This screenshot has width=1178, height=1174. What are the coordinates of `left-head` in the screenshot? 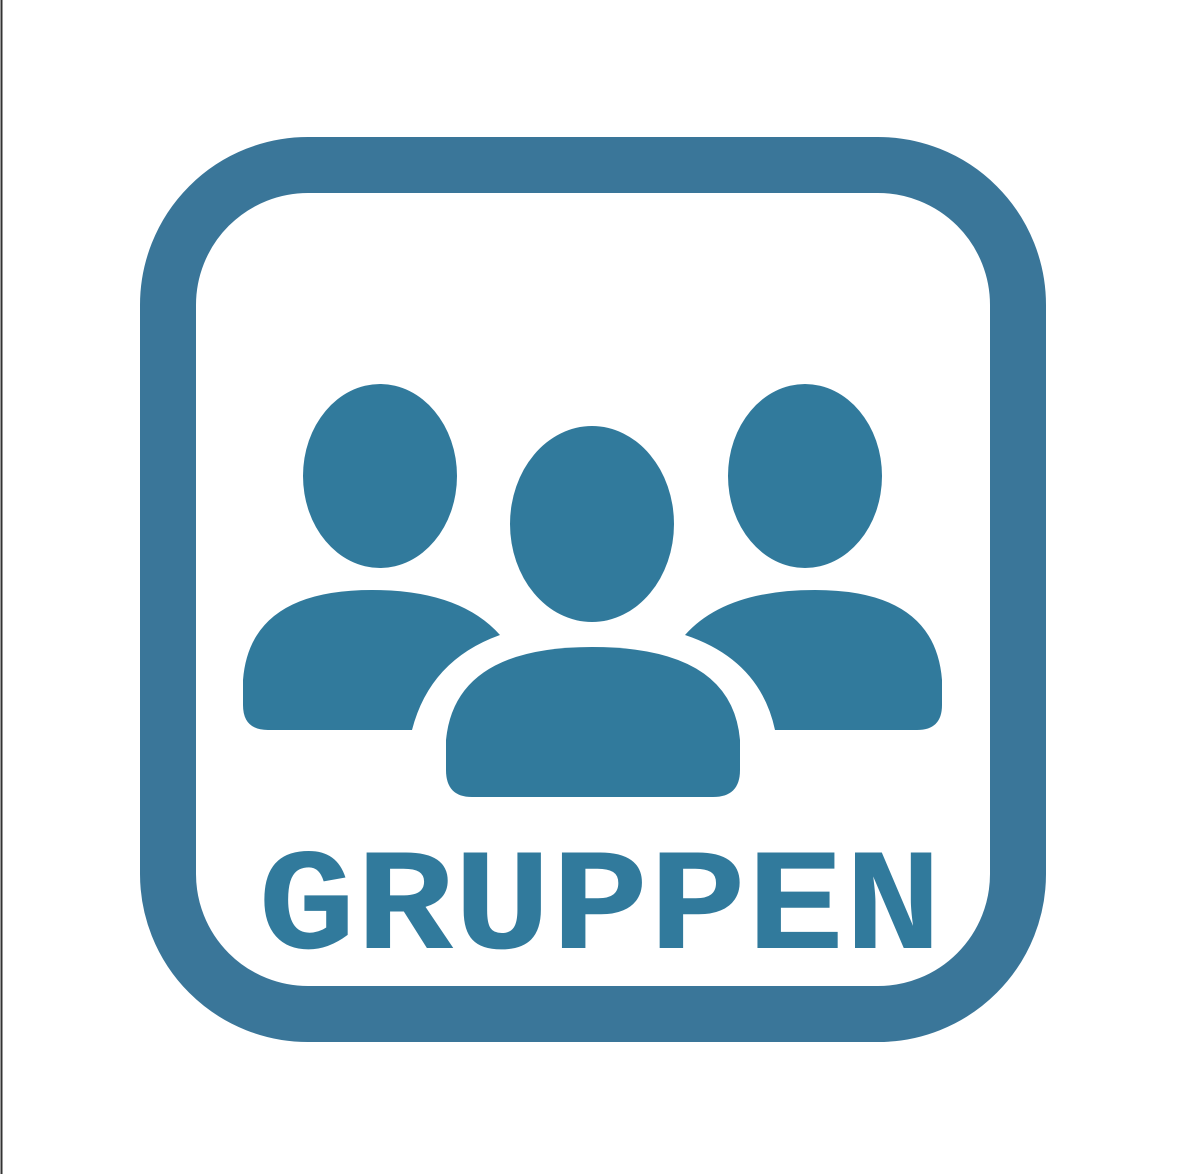 It's located at (380, 476).